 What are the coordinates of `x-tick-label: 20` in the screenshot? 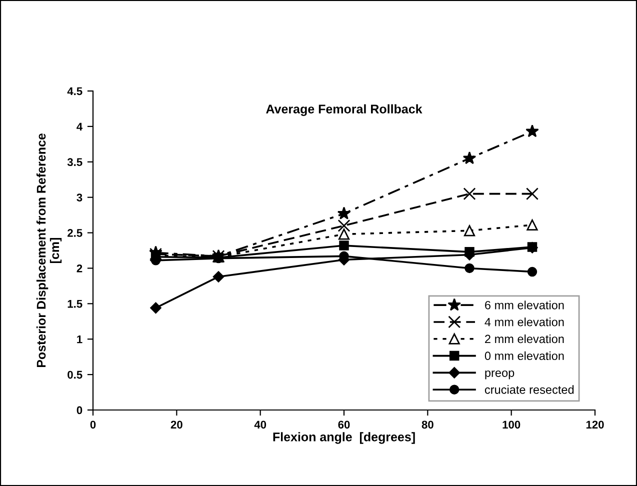 It's located at (176, 424).